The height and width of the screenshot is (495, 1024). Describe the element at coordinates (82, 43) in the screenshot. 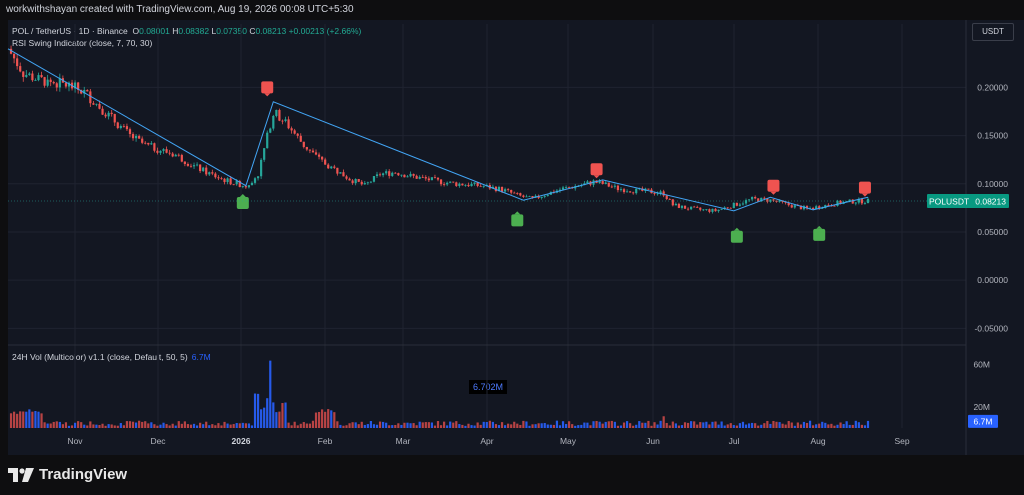

I see `indicator-legend: RSI Swing Indicator (close, 7, 70, 30)` at that location.